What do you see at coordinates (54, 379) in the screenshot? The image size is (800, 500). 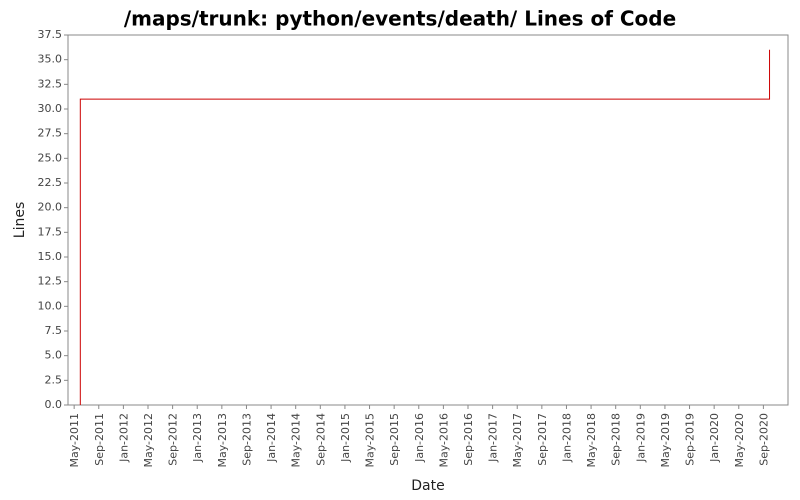 I see `y-tick-label: 2.5` at bounding box center [54, 379].